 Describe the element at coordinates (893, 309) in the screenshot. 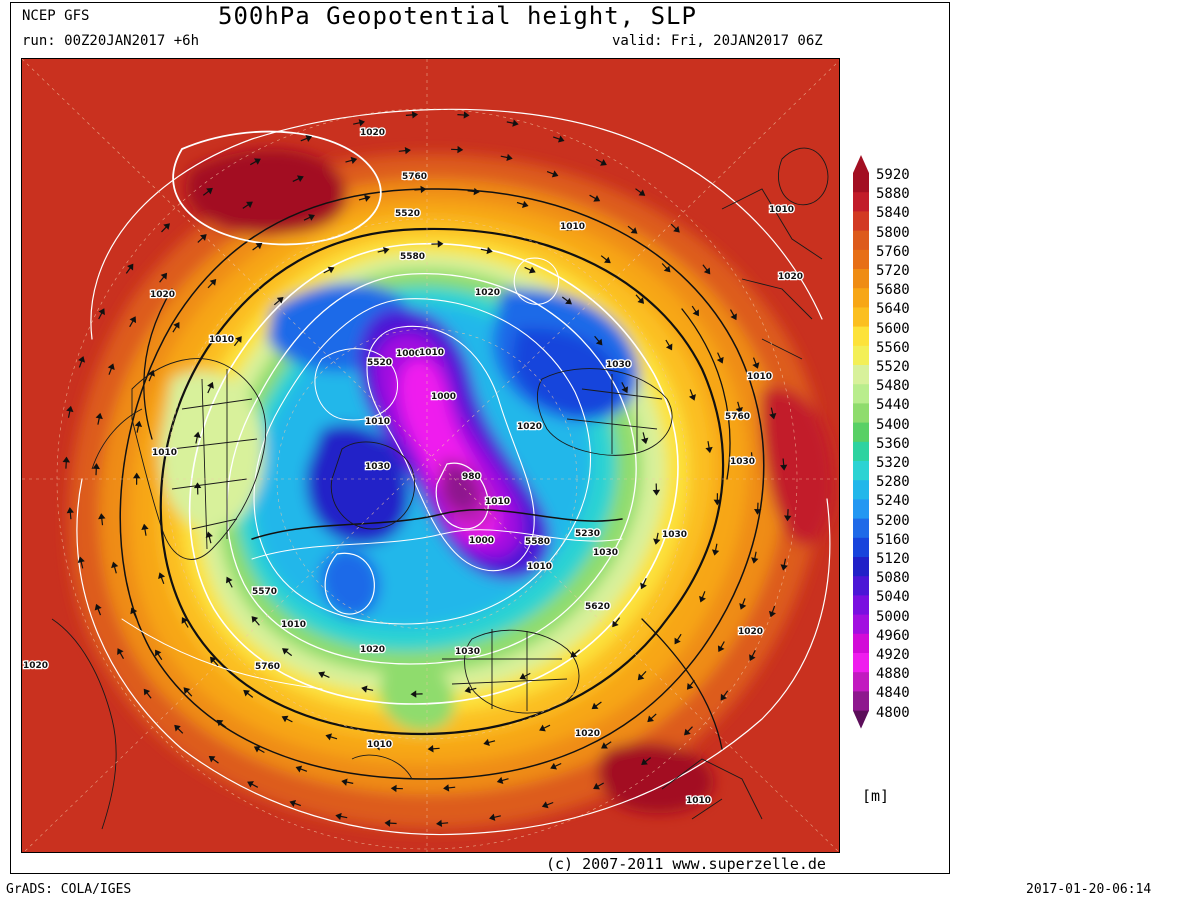

I see `colorbar-tick-label: 5640` at that location.